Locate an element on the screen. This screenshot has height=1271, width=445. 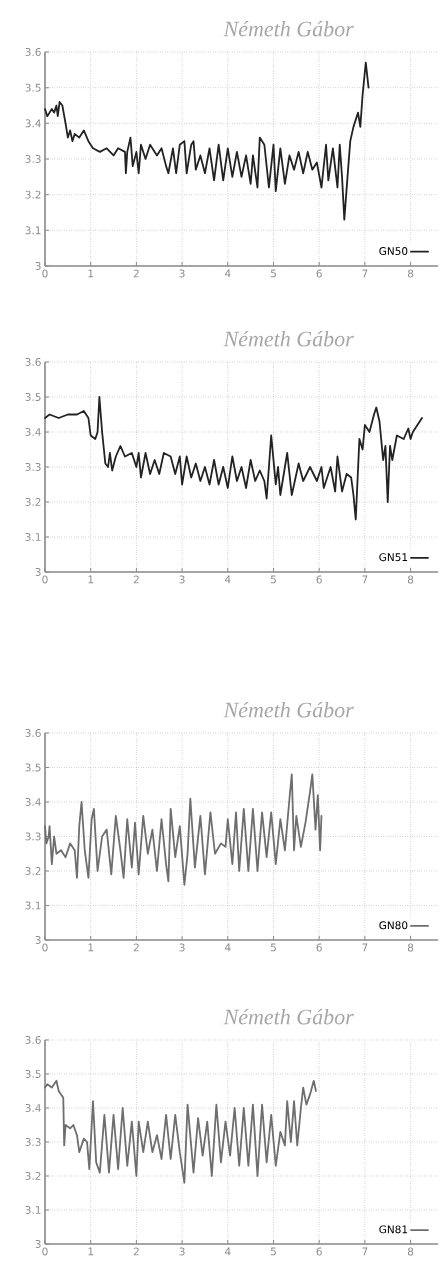
legend-label: GN51 is located at coordinates (393, 557).